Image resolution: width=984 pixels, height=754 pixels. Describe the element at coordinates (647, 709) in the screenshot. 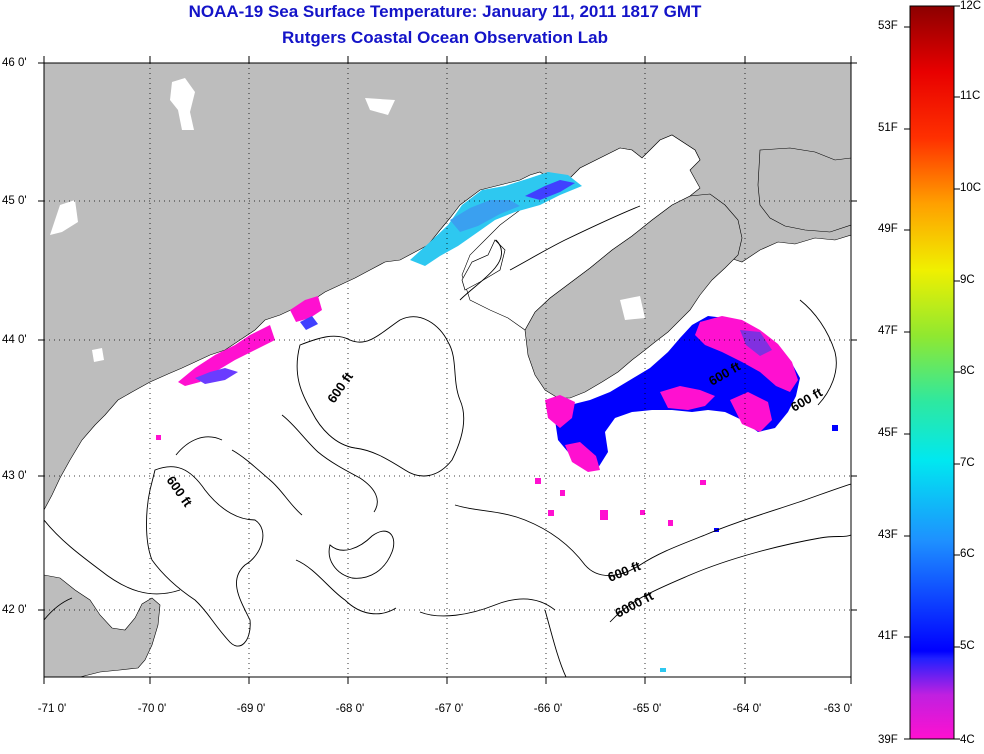

I see `lon-label: -65 0'` at that location.